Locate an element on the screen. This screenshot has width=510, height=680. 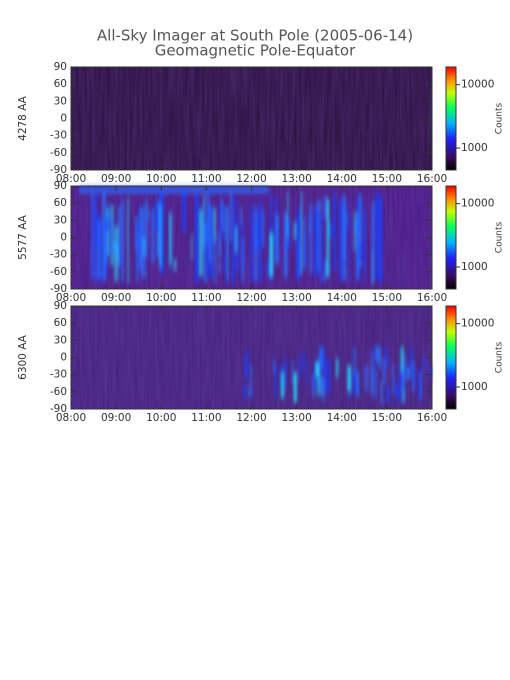
x-tick-label: 10:00 is located at coordinates (161, 298).